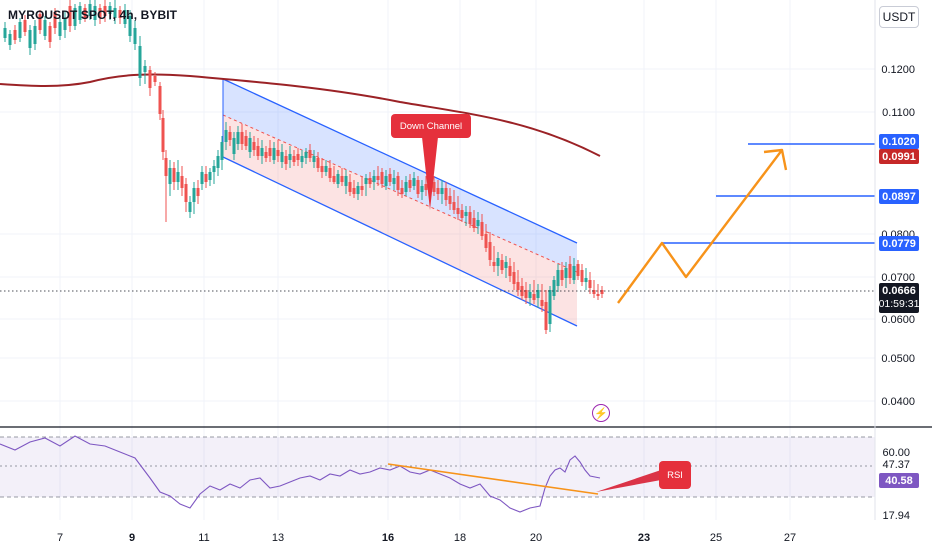  I want to click on time-tick-label: 11, so click(203, 538).